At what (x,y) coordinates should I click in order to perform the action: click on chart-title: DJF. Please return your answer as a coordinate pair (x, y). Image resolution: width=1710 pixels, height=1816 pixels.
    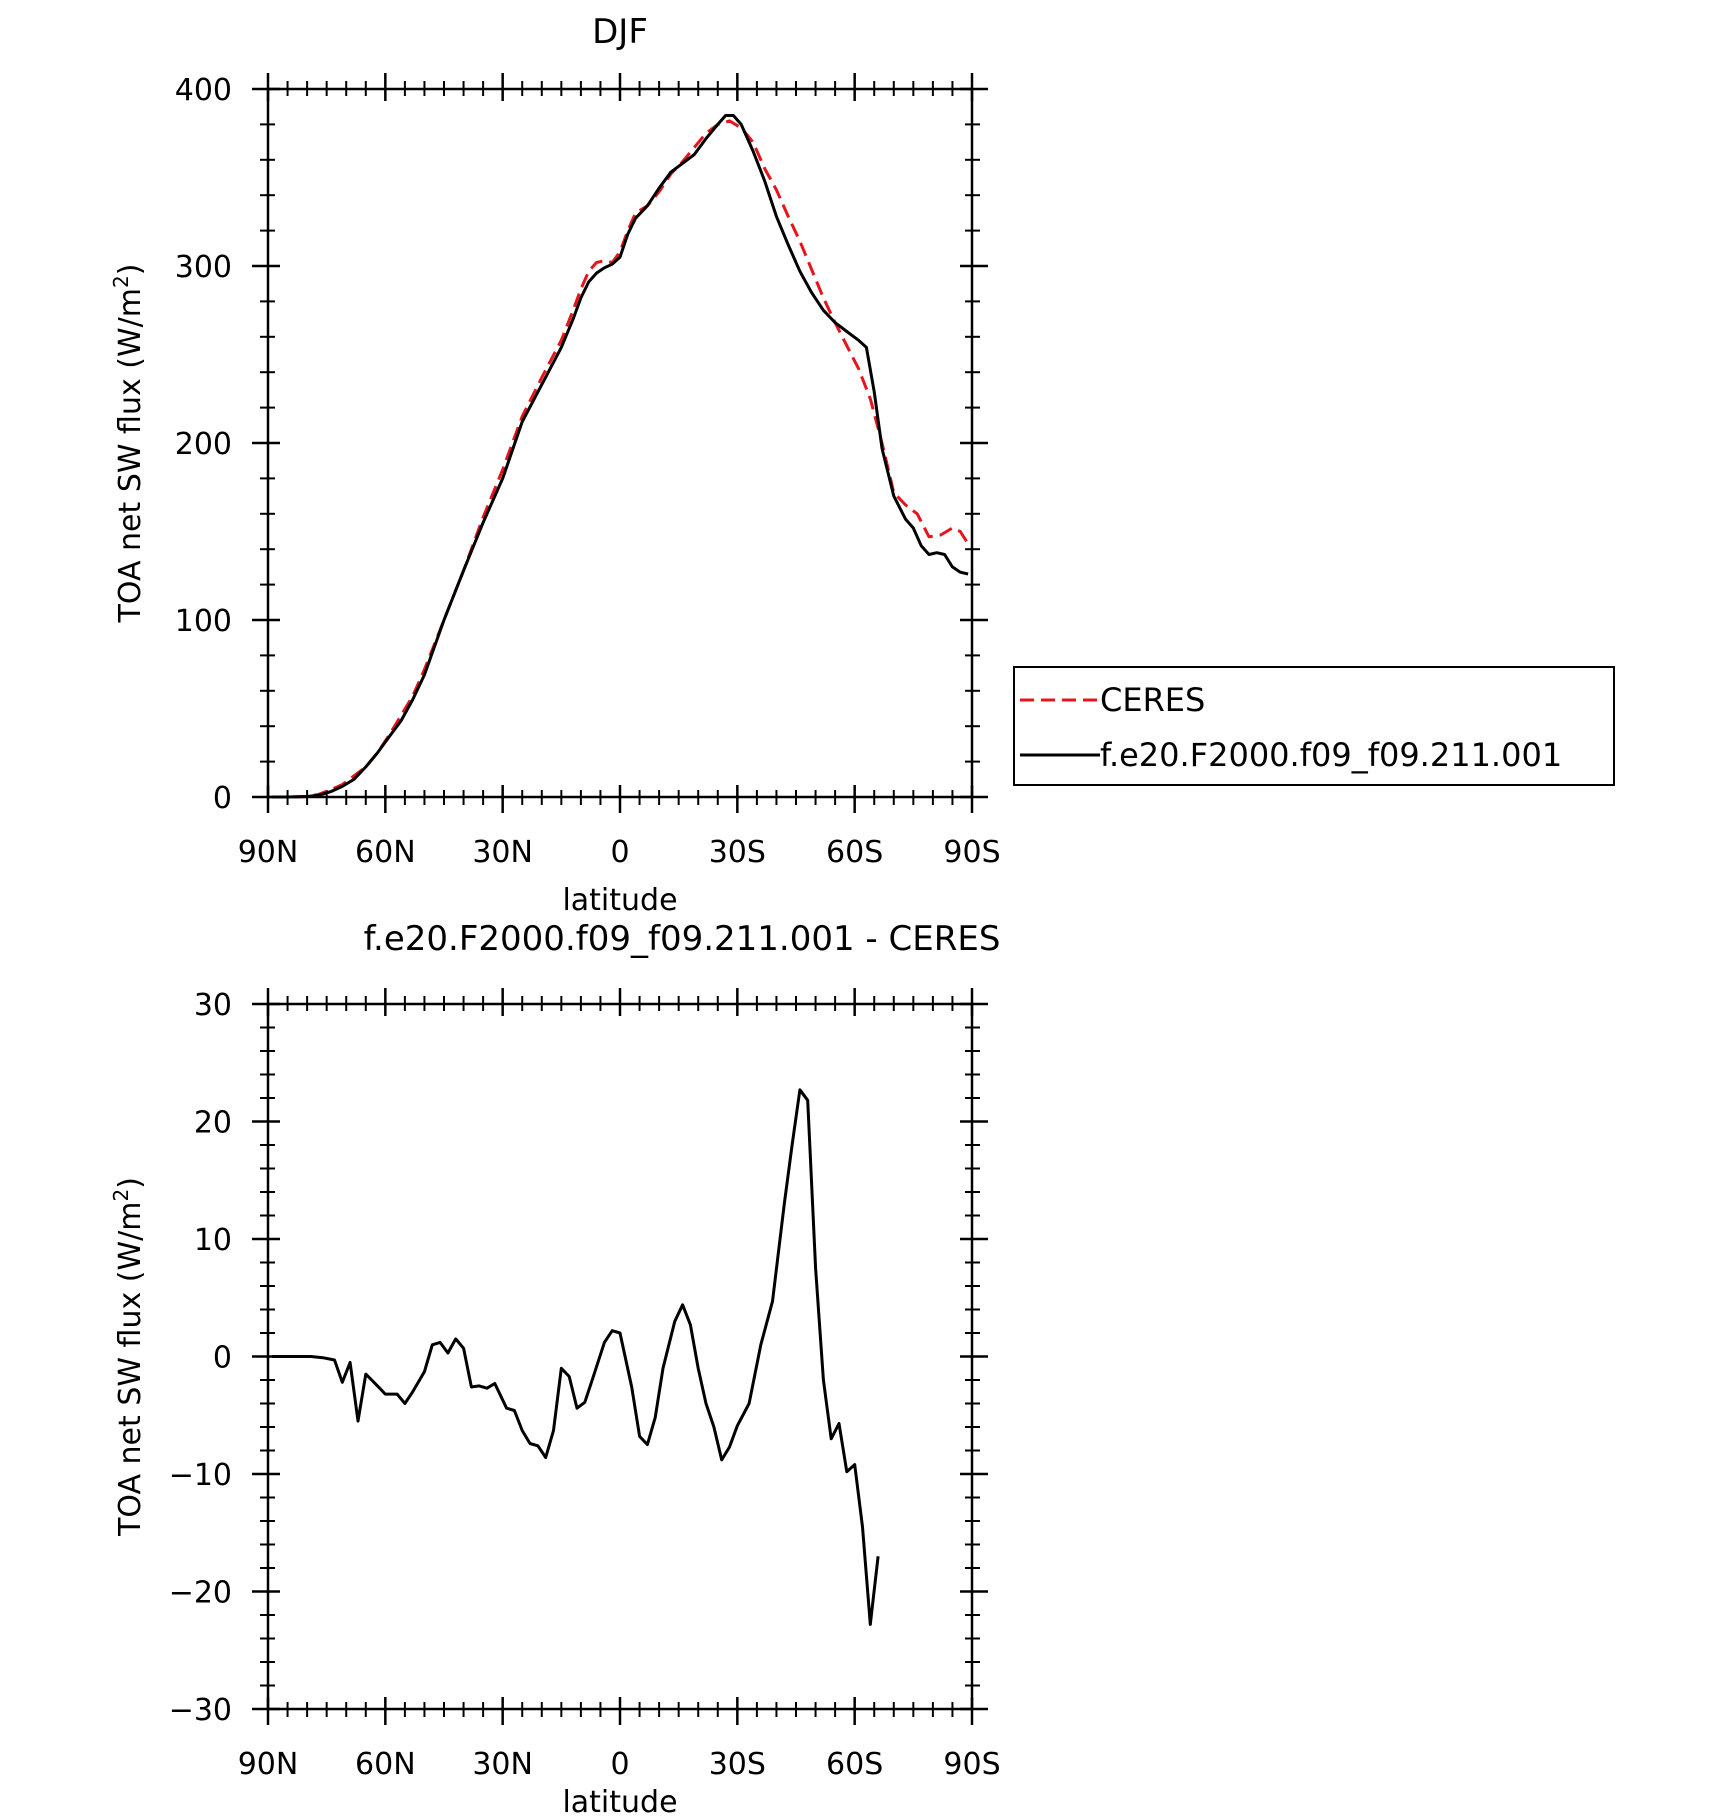
    Looking at the image, I should click on (620, 32).